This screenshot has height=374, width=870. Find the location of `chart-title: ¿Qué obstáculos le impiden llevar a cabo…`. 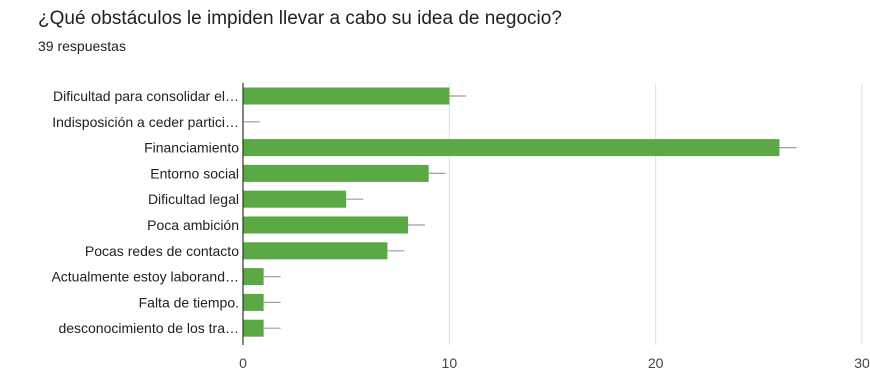

chart-title: ¿Qué obstáculos le impiden llevar a cabo… is located at coordinates (300, 18).